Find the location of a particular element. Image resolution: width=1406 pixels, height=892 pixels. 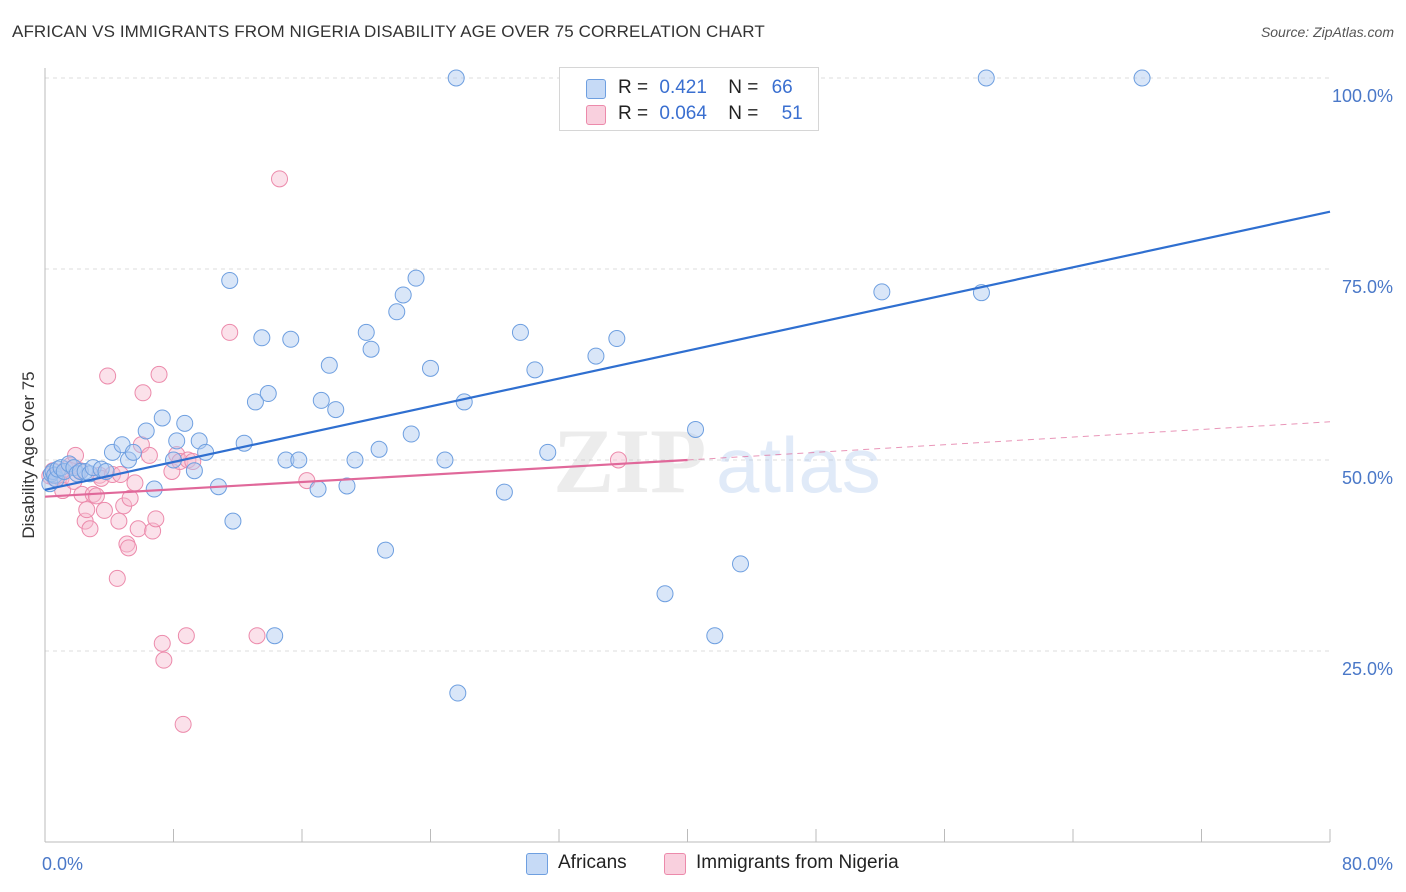

legend-r-value: 0.064 is located at coordinates (683, 113).